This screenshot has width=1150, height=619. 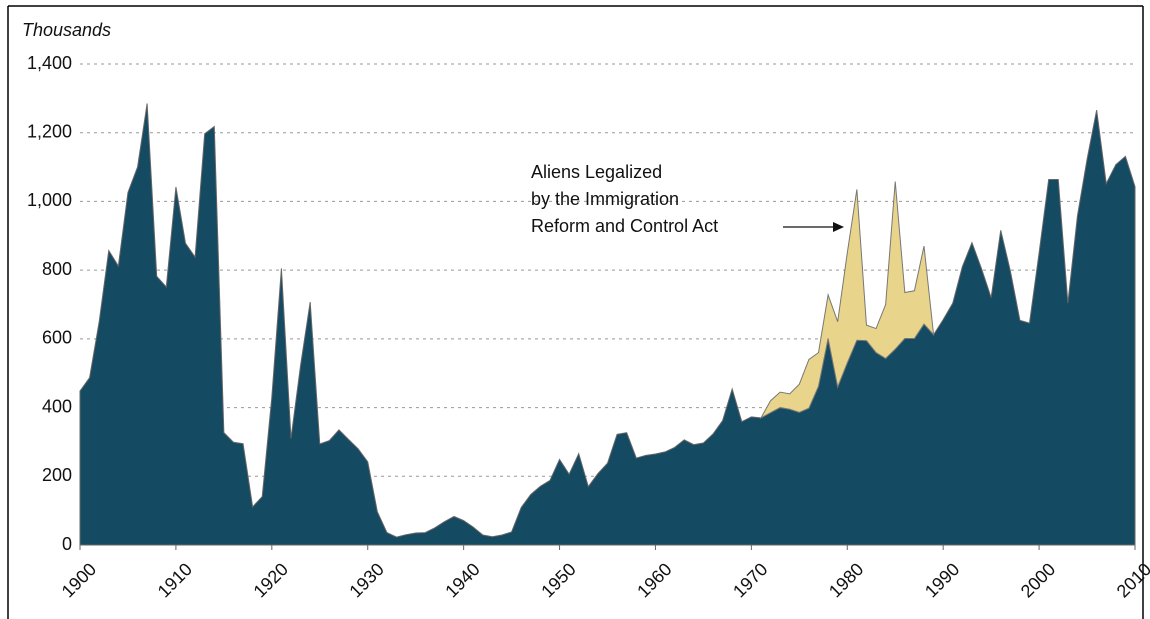 What do you see at coordinates (462, 580) in the screenshot?
I see `x-tick-label: 1940` at bounding box center [462, 580].